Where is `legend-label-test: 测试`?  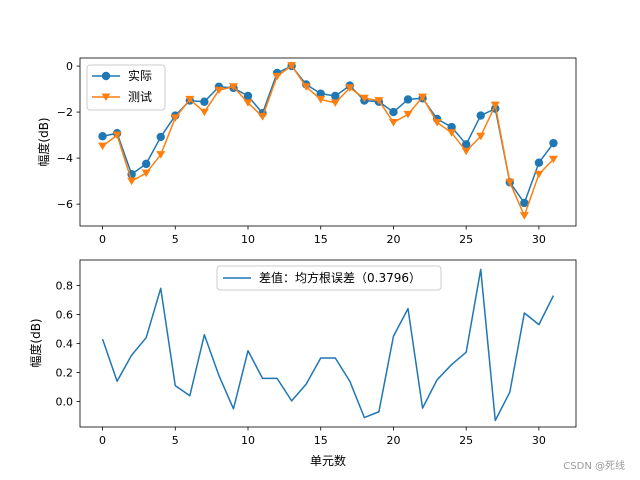
legend-label-test: 测试 is located at coordinates (140, 96).